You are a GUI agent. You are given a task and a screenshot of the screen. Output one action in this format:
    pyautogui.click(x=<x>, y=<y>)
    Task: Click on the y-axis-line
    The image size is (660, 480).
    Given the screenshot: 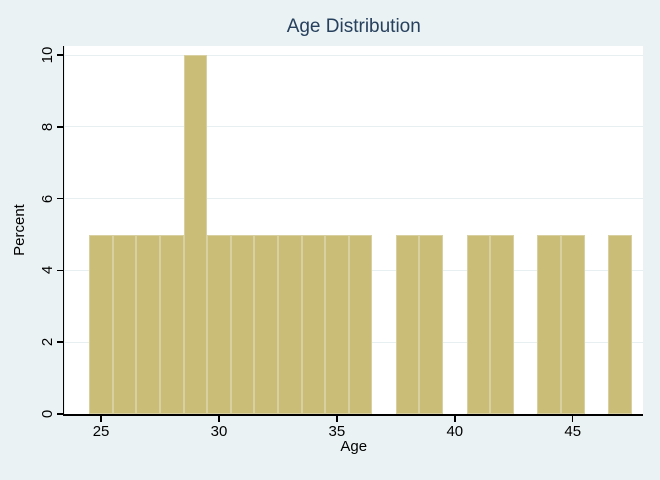 What is the action you would take?
    pyautogui.click(x=63, y=231)
    